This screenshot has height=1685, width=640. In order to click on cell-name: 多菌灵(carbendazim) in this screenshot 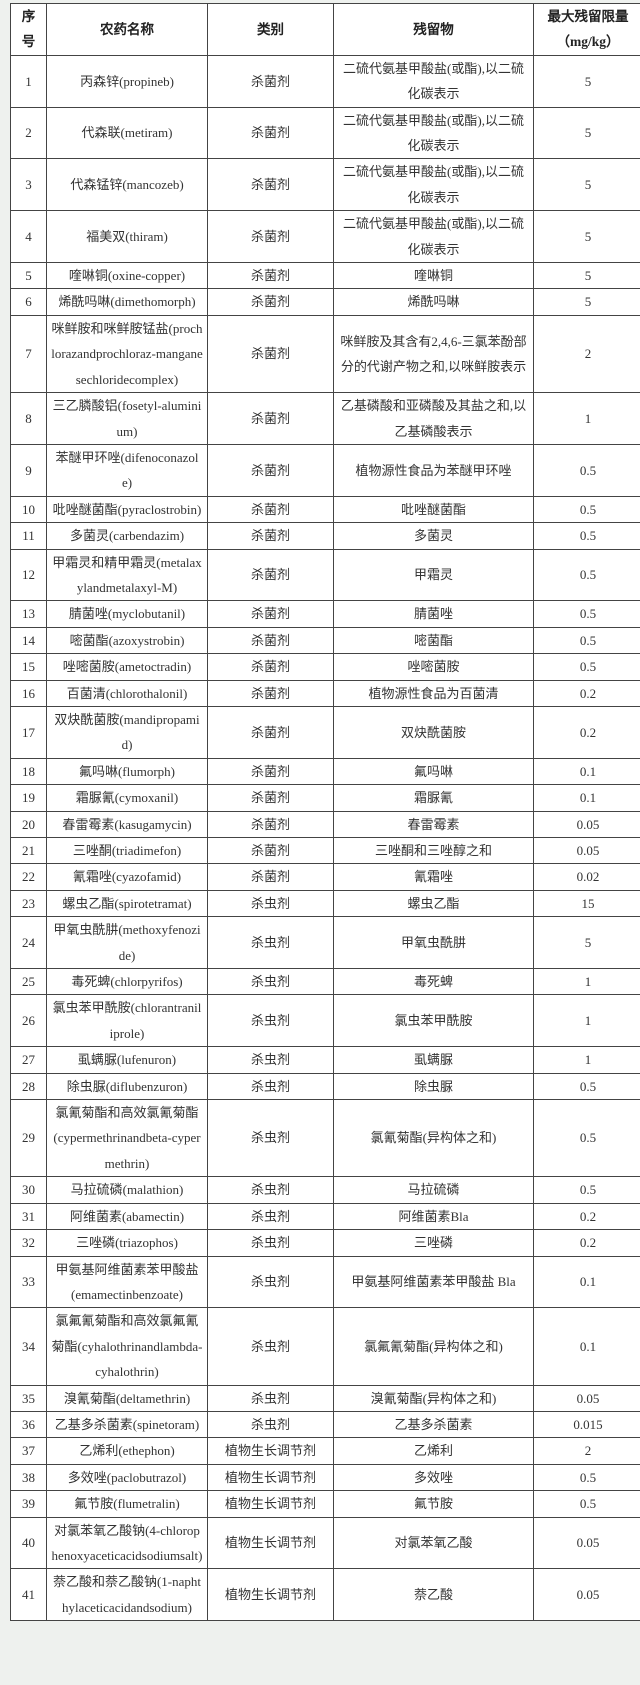, I will do `click(127, 536)`.